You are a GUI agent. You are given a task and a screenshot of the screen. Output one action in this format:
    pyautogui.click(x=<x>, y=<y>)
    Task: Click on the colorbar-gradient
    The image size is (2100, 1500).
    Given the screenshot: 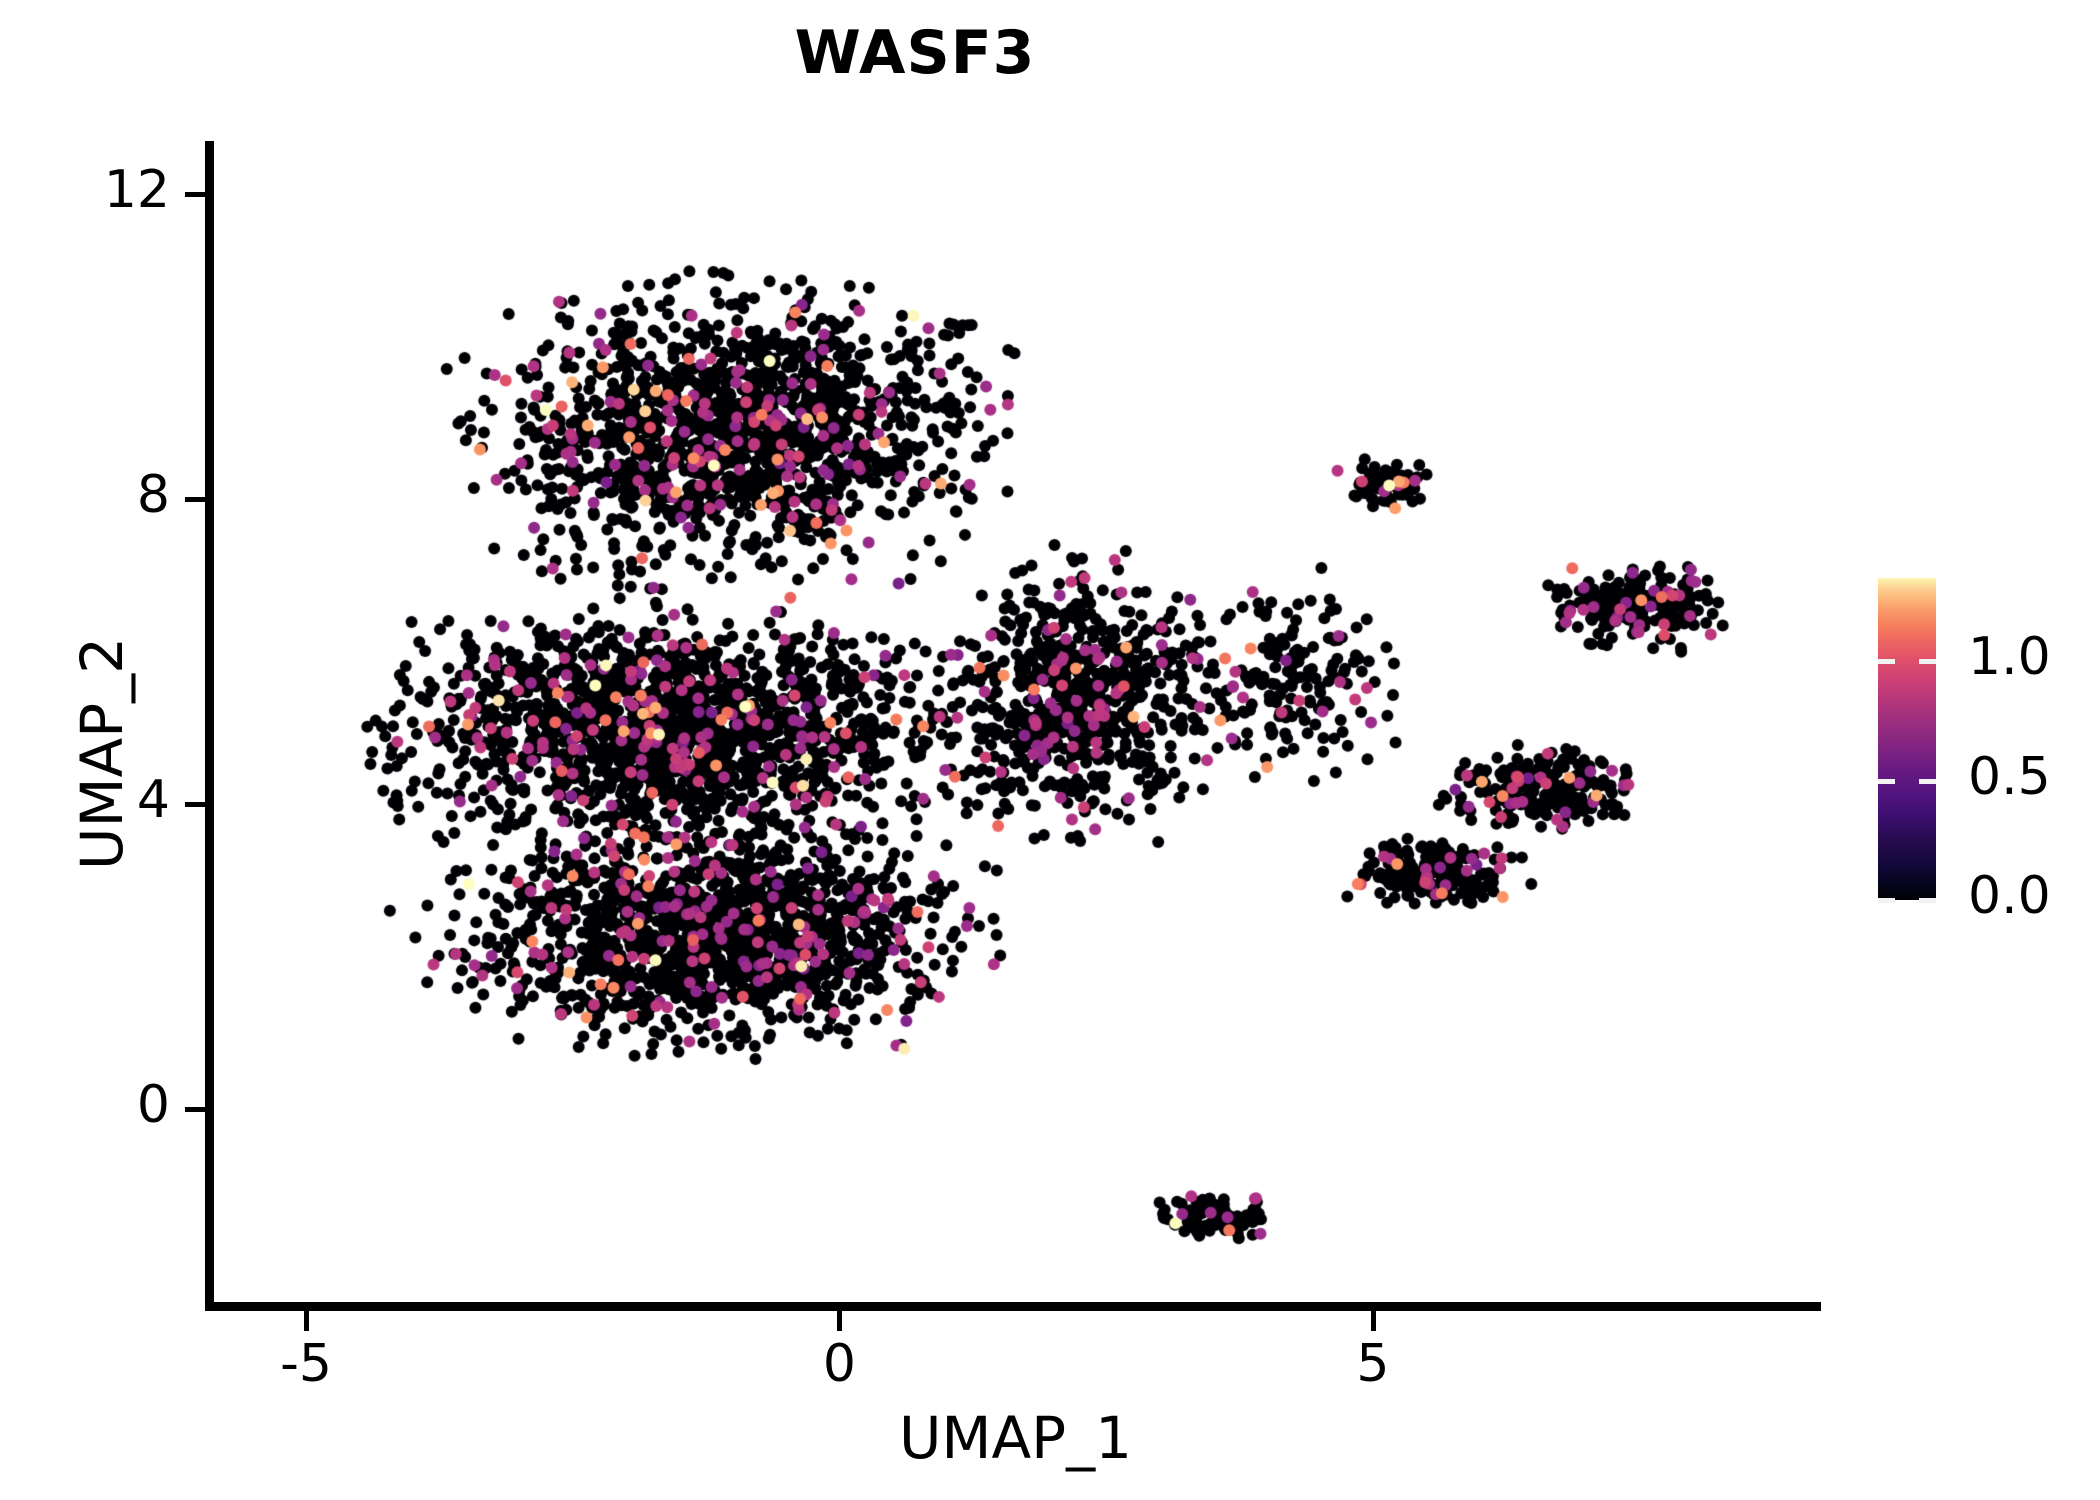 What is the action you would take?
    pyautogui.click(x=1907, y=740)
    